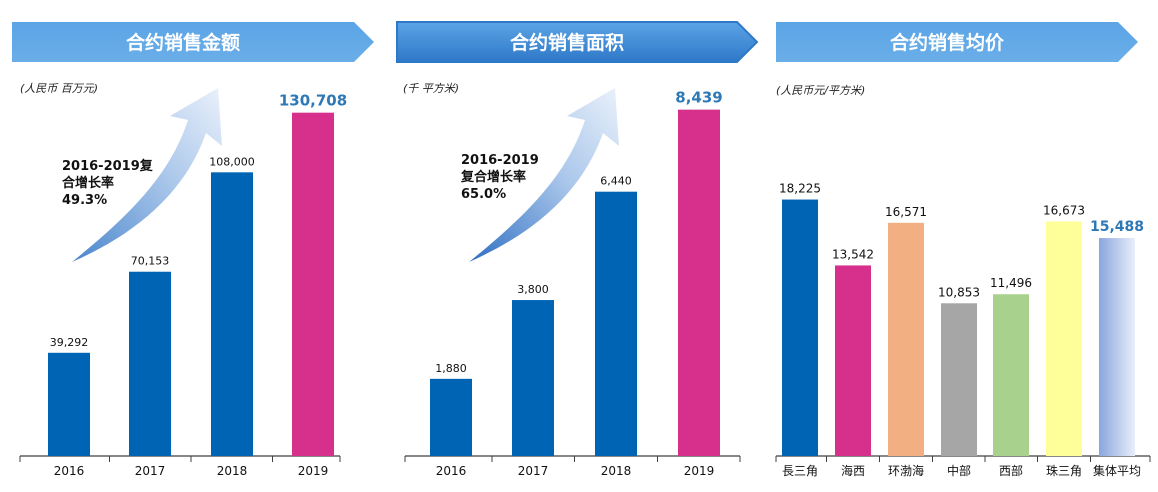 This screenshot has height=492, width=1158. I want to click on x-tick-label: 長三角, so click(800, 471).